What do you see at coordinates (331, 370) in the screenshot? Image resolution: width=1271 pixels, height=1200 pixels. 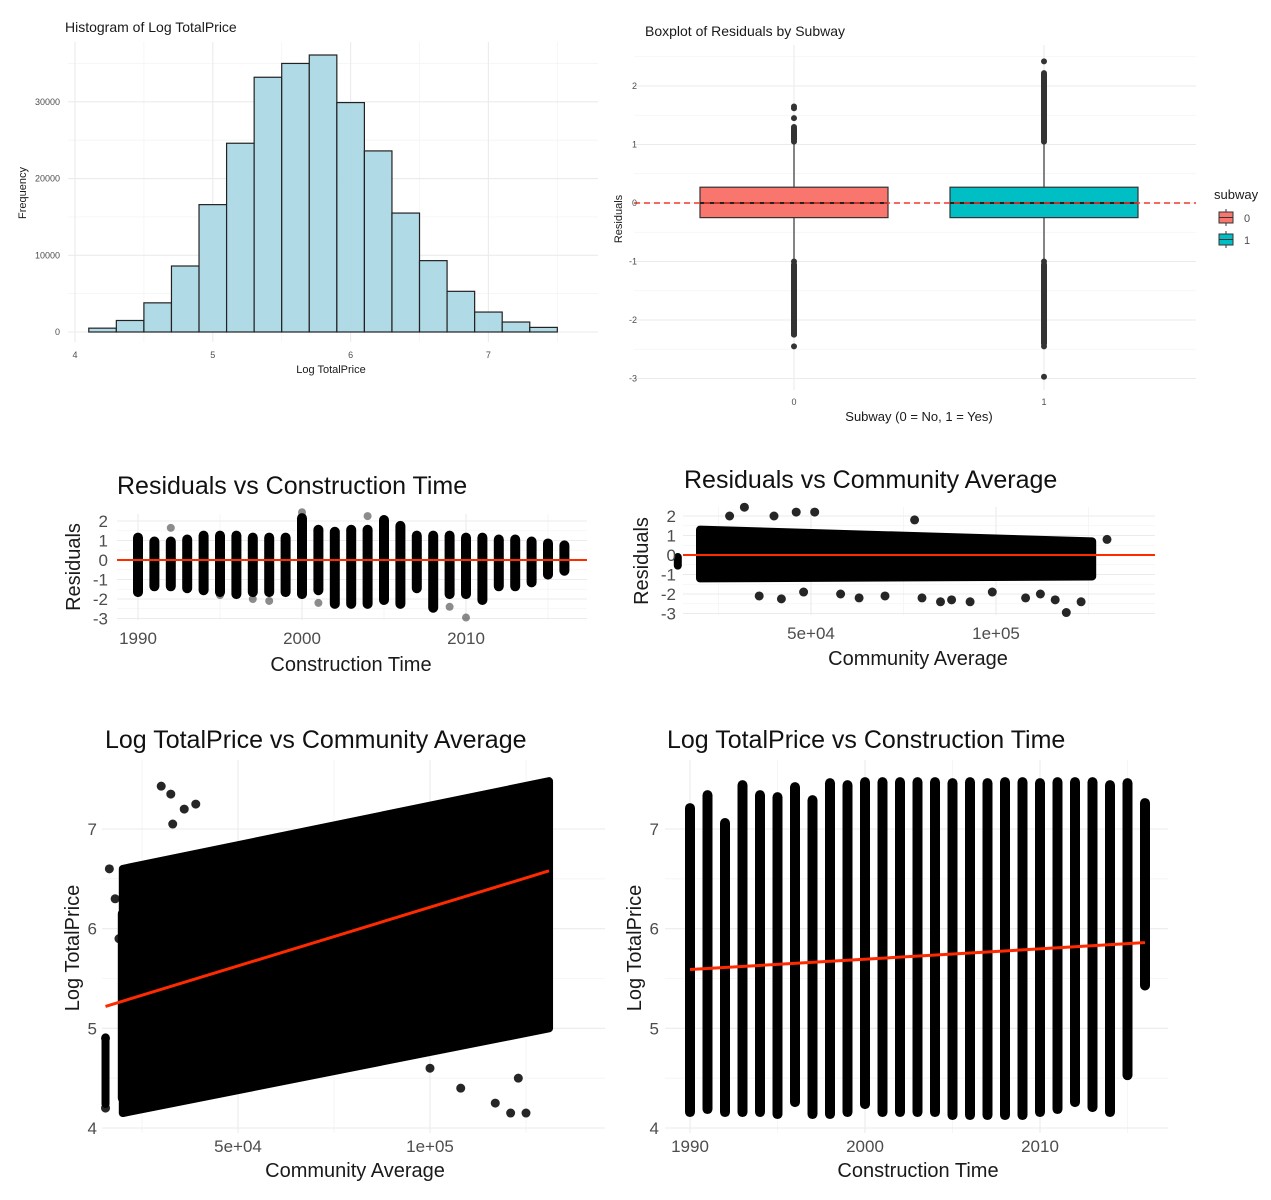 I see `histogram-xlabel: Log TotalPrice` at bounding box center [331, 370].